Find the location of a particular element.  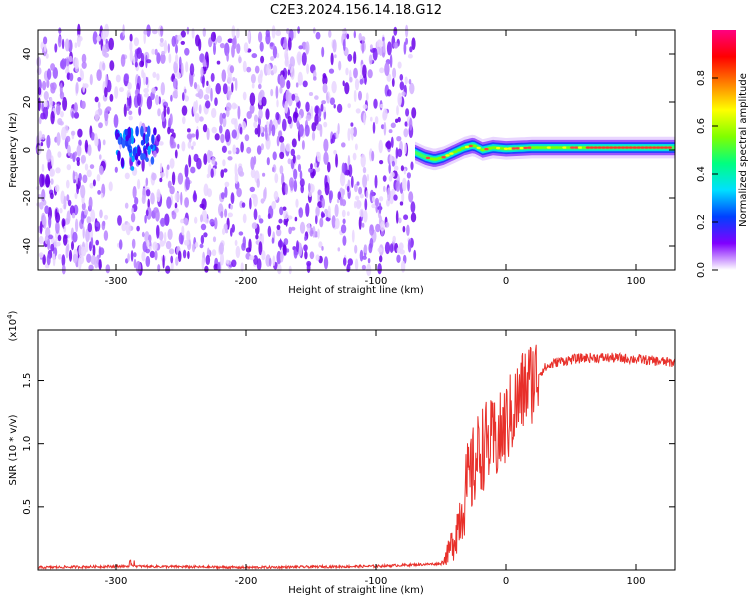

x-tick-label: -100 is located at coordinates (376, 281).